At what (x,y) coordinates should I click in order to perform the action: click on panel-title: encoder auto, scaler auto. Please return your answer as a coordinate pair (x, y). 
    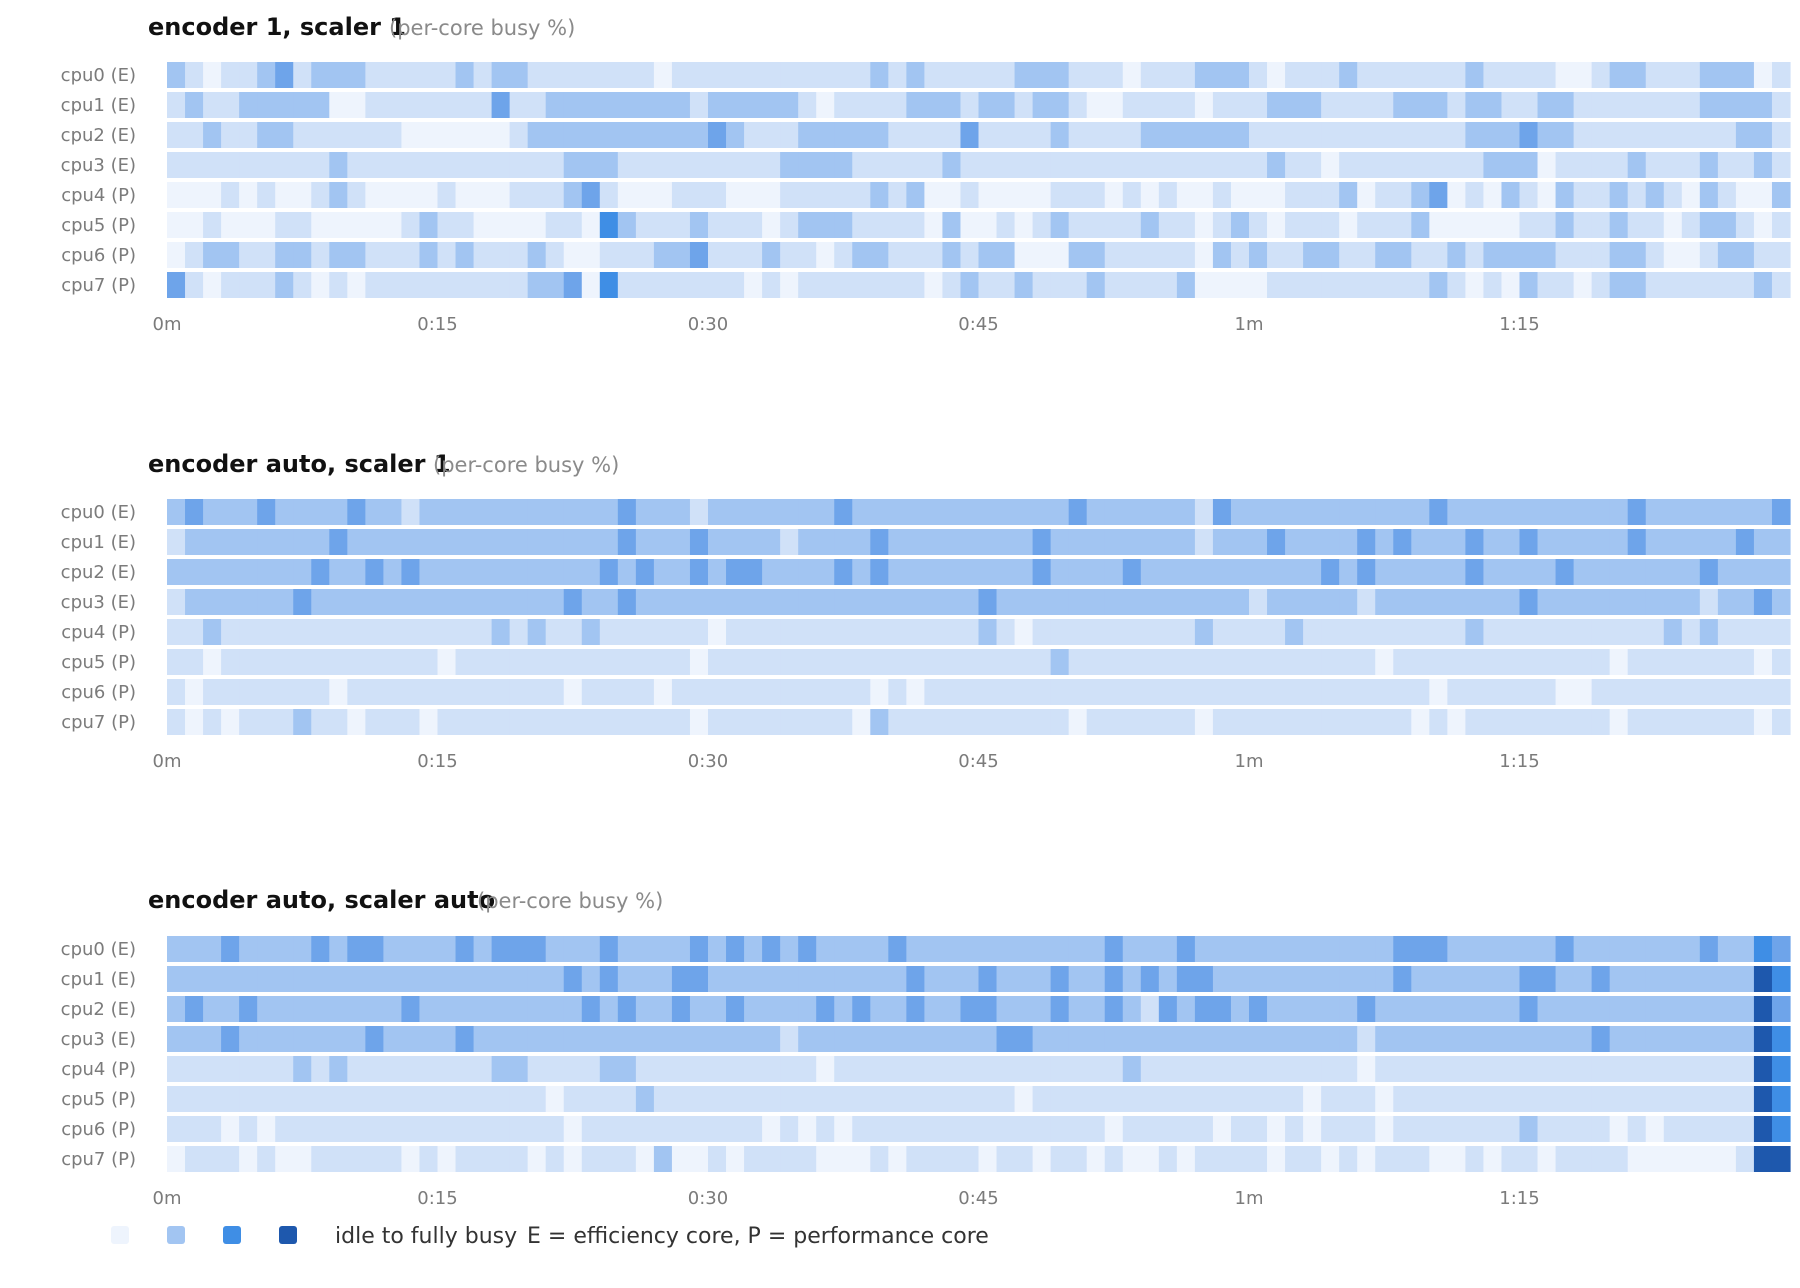
    Looking at the image, I should click on (321, 900).